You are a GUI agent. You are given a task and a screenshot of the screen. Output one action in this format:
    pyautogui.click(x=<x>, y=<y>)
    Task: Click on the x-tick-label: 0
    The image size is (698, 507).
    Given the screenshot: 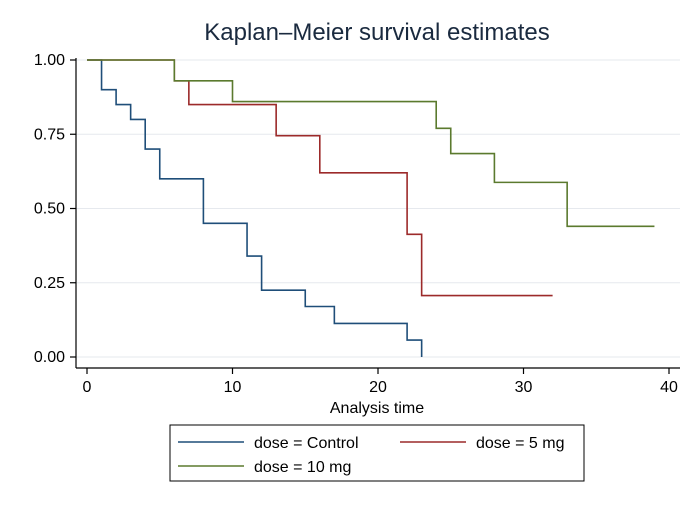 What is the action you would take?
    pyautogui.click(x=87, y=387)
    